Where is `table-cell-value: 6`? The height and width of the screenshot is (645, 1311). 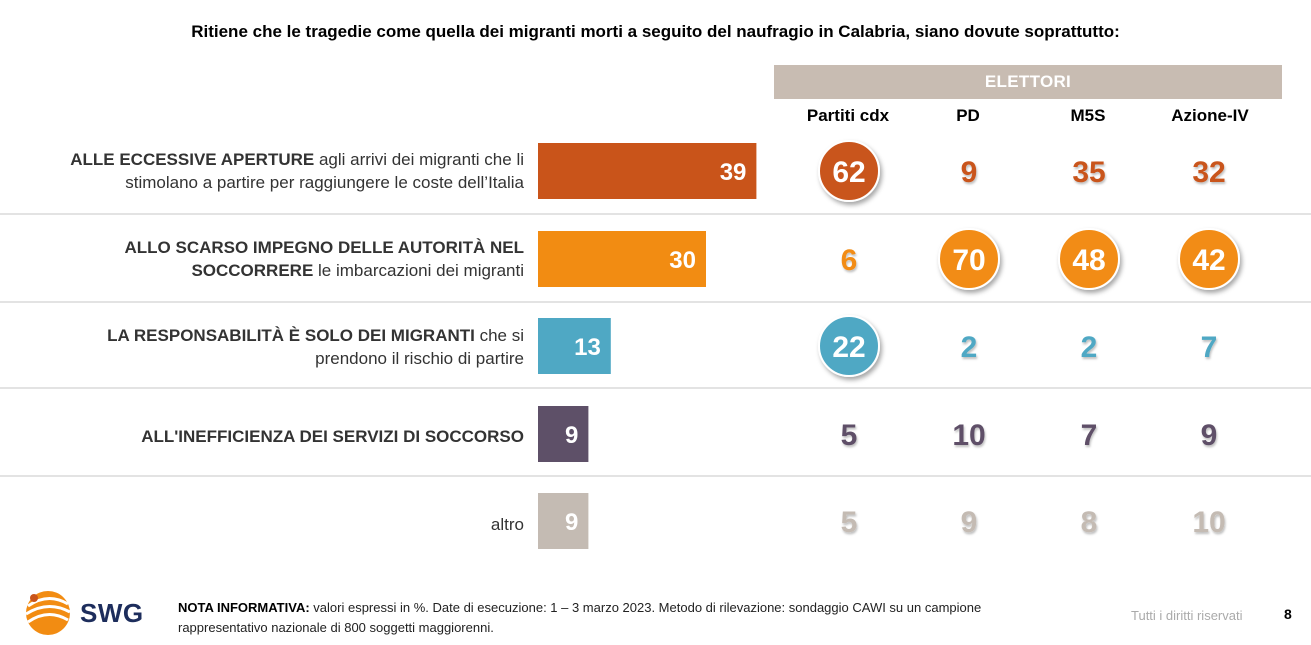 table-cell-value: 6 is located at coordinates (849, 260).